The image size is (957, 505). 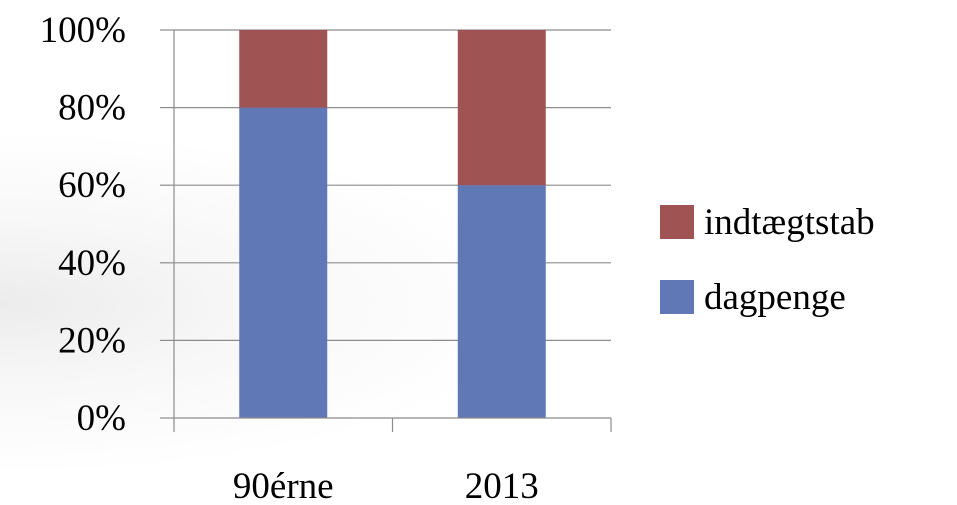 What do you see at coordinates (92, 263) in the screenshot?
I see `y-tick-label: 40%` at bounding box center [92, 263].